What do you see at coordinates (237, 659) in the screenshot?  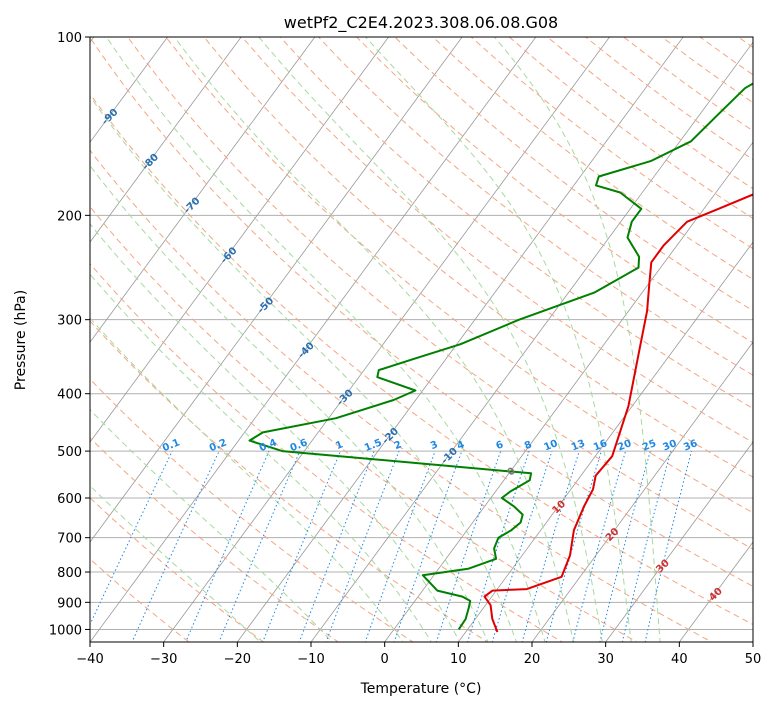 I see `x-tick-label: −20` at bounding box center [237, 659].